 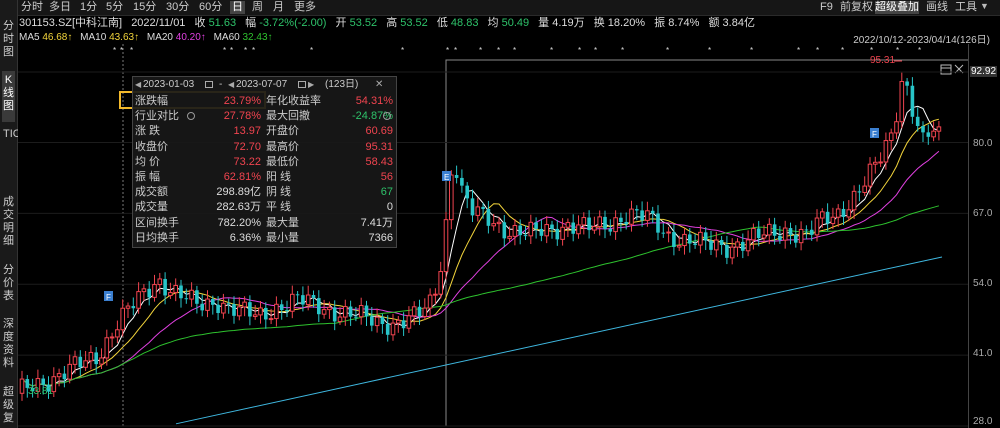 What do you see at coordinates (379, 84) in the screenshot?
I see `close-icon: ✕` at bounding box center [379, 84].